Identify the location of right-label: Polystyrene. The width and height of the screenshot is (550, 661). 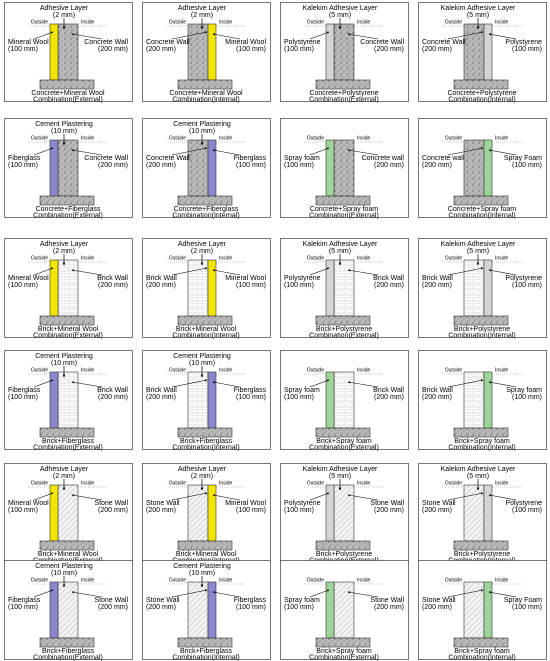
(523, 42).